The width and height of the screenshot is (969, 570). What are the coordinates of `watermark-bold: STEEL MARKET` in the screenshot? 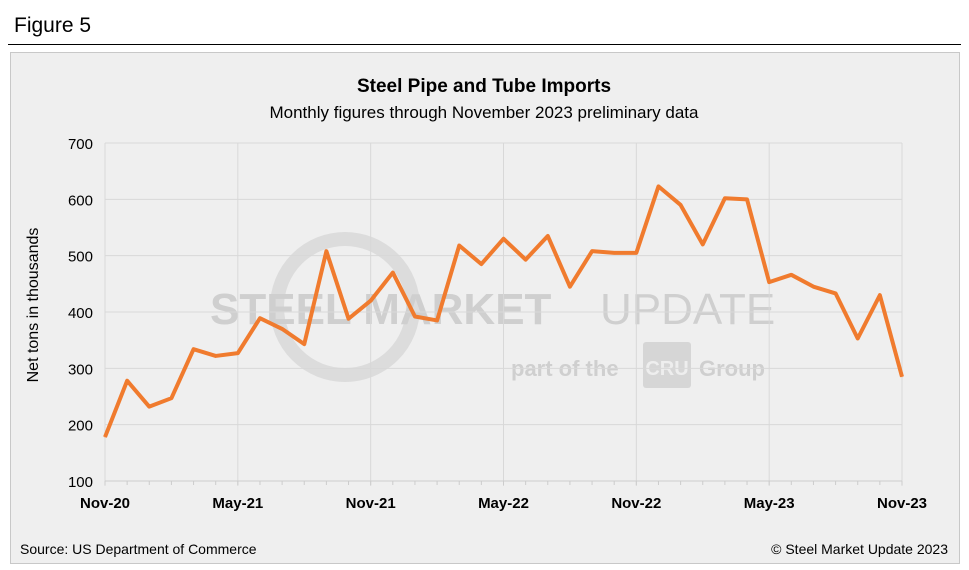 It's located at (381, 309).